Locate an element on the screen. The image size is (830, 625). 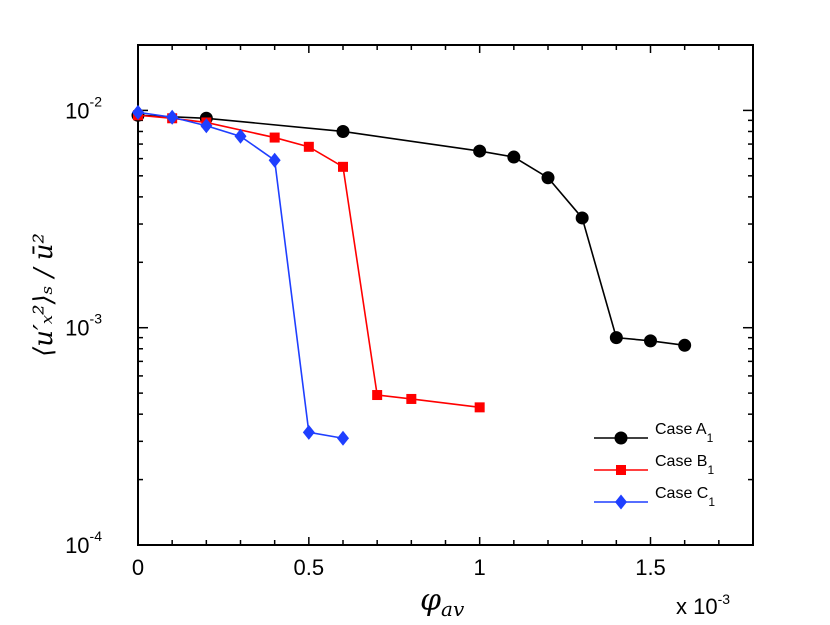
x-multiplier-exponent: -3 is located at coordinates (724, 599).